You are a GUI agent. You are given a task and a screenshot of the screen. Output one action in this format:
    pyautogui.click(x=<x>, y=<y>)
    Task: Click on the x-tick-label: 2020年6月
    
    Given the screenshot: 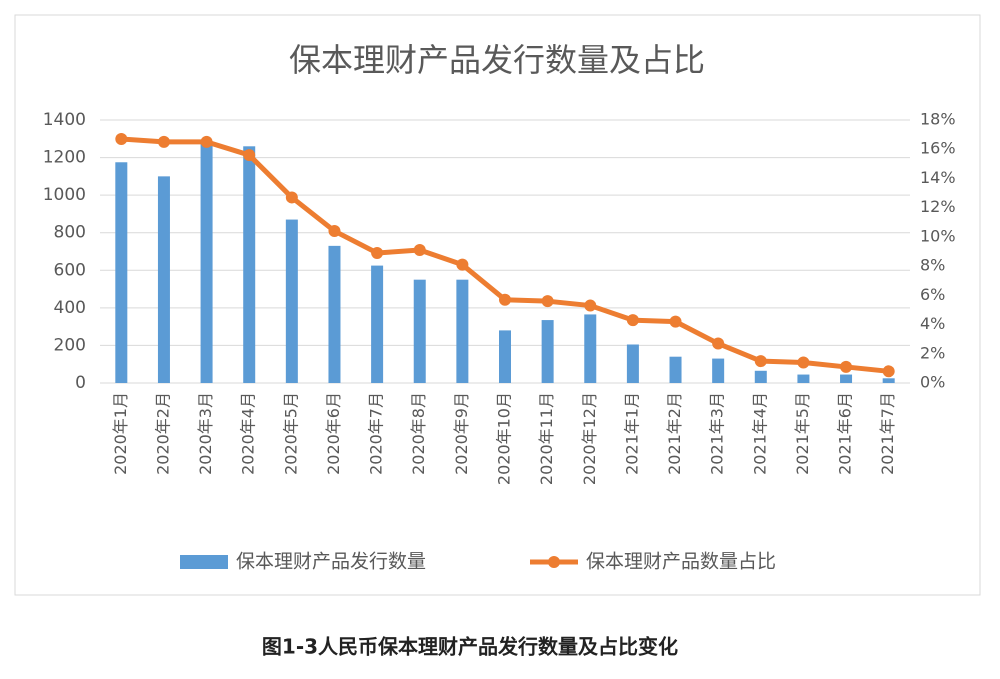 What is the action you would take?
    pyautogui.click(x=333, y=433)
    